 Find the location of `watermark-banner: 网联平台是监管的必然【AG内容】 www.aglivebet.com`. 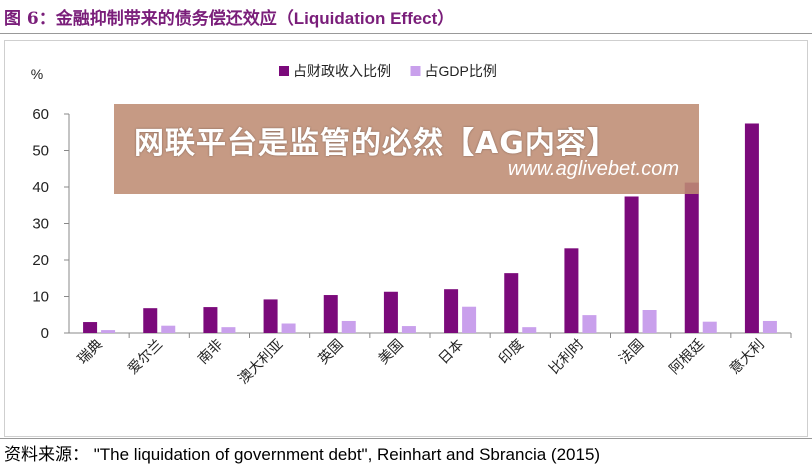

watermark-banner: 网联平台是监管的必然【AG内容】 www.aglivebet.com is located at coordinates (406, 149).